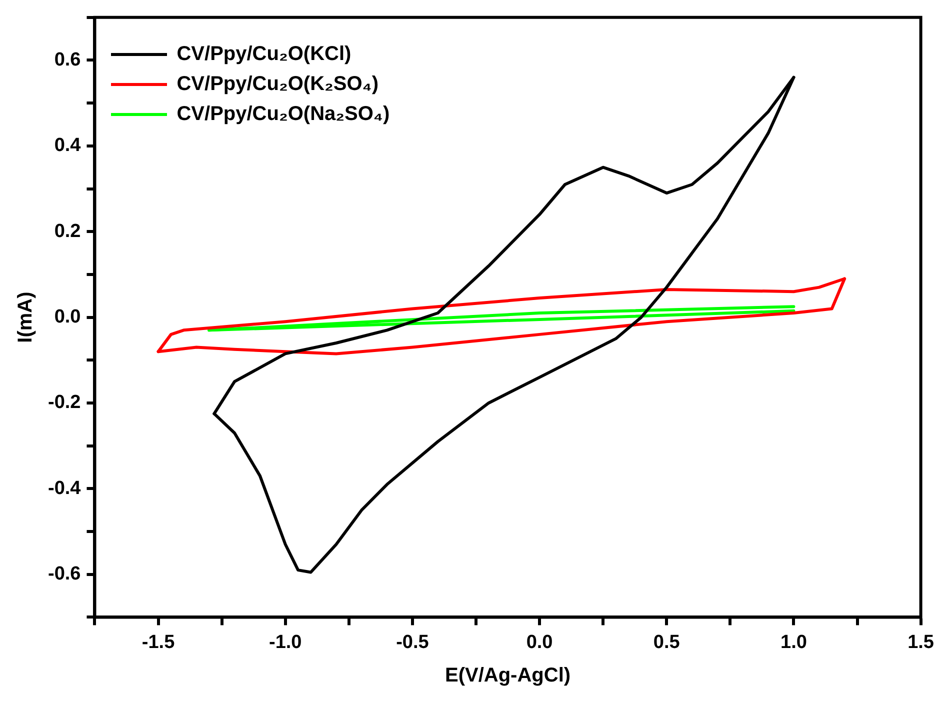  Describe the element at coordinates (277, 84) in the screenshot. I see `legend-label: CV/Ppy/Cu₂O(K₂SO₄)` at that location.